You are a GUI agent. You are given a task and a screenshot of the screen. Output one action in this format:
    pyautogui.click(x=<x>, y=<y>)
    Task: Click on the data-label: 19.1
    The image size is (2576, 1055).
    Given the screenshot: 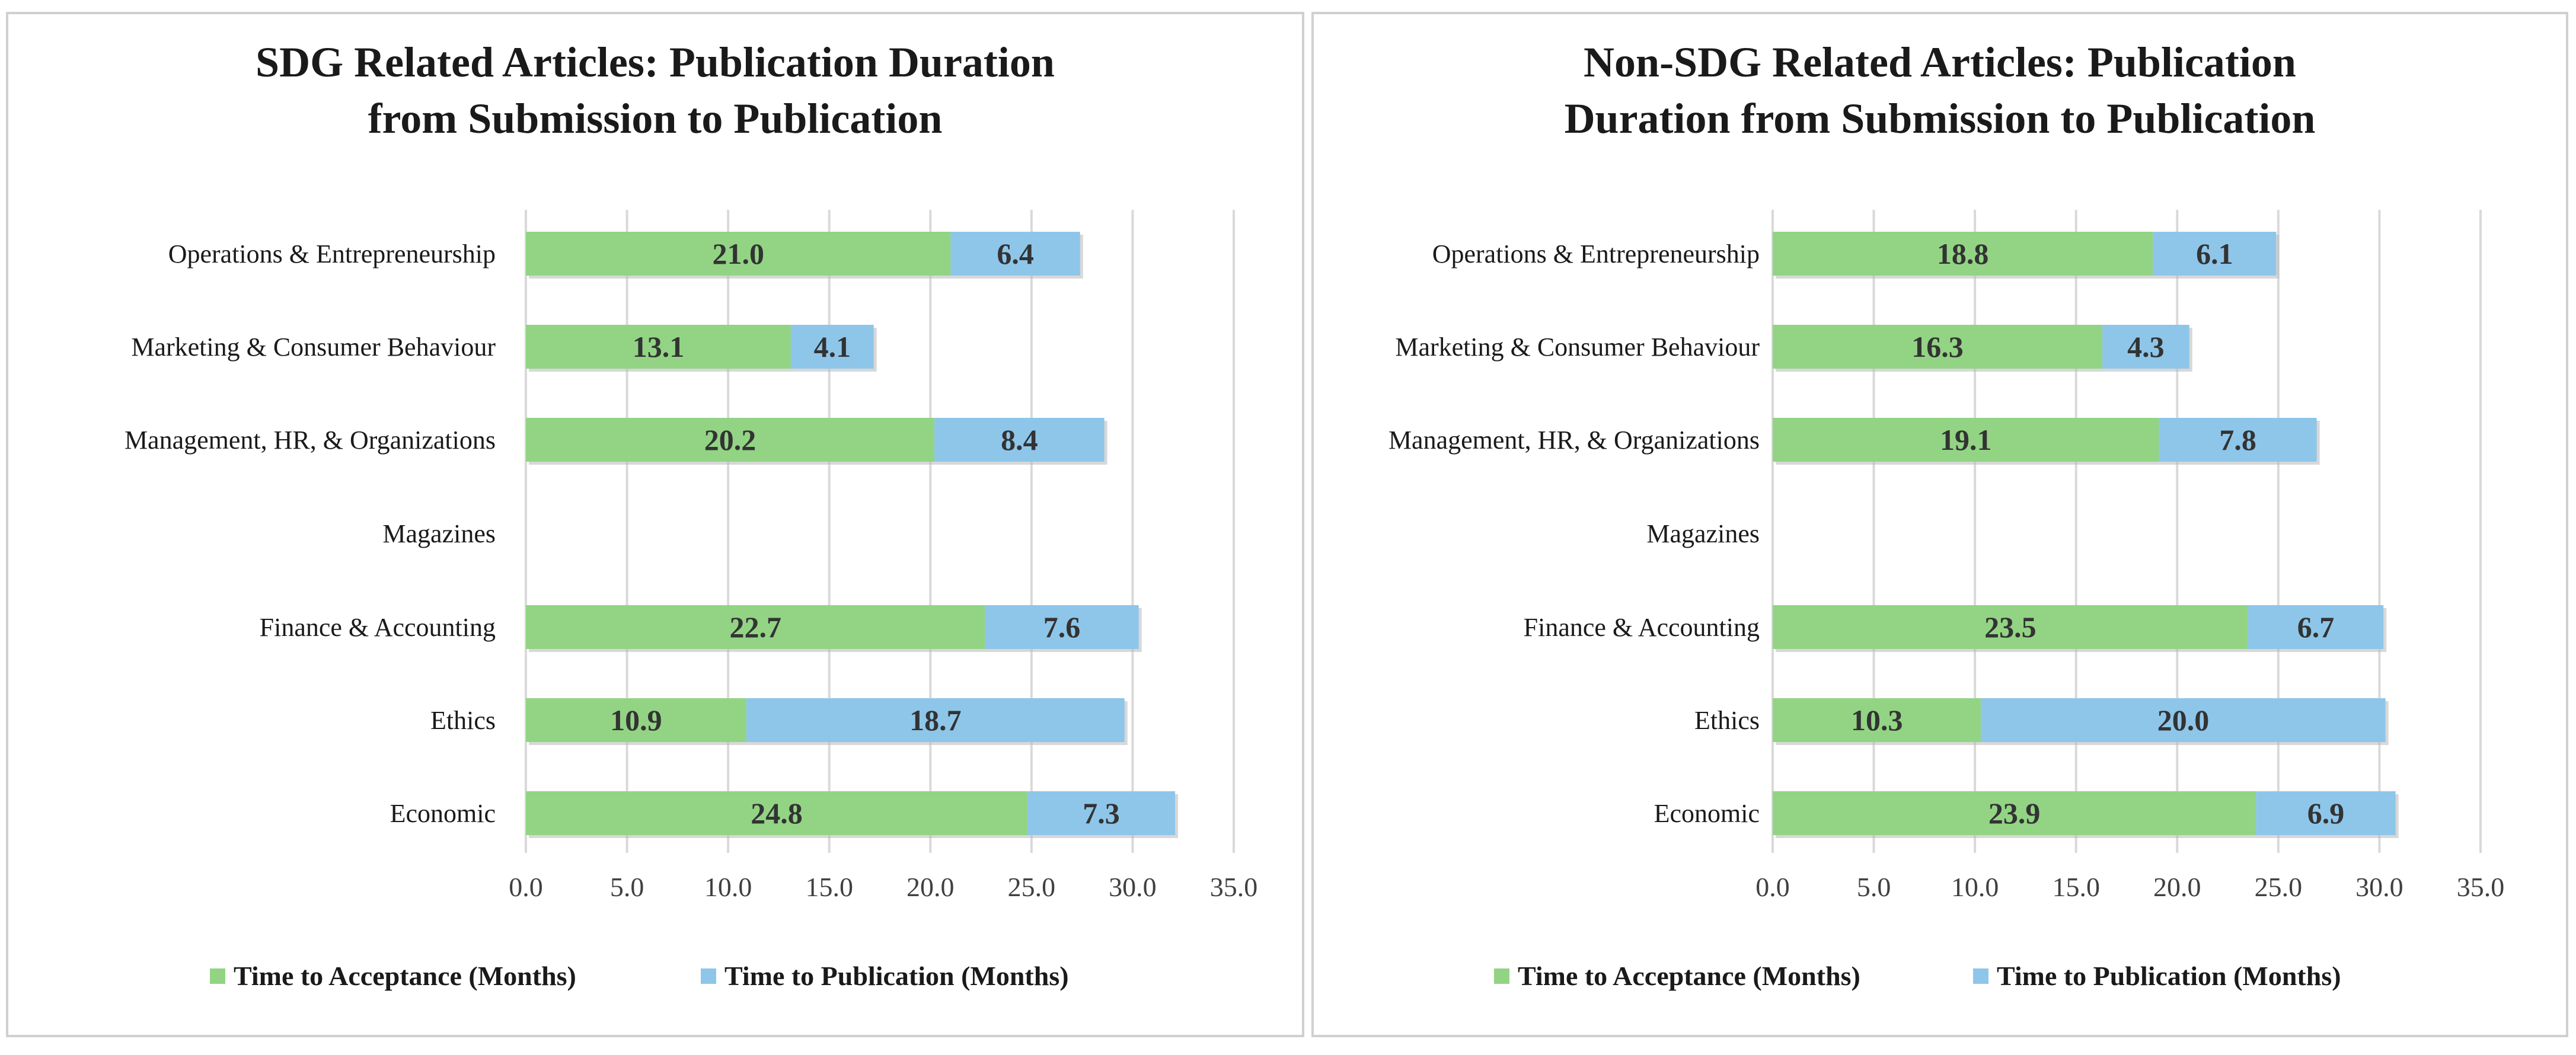 What is the action you would take?
    pyautogui.click(x=1966, y=439)
    